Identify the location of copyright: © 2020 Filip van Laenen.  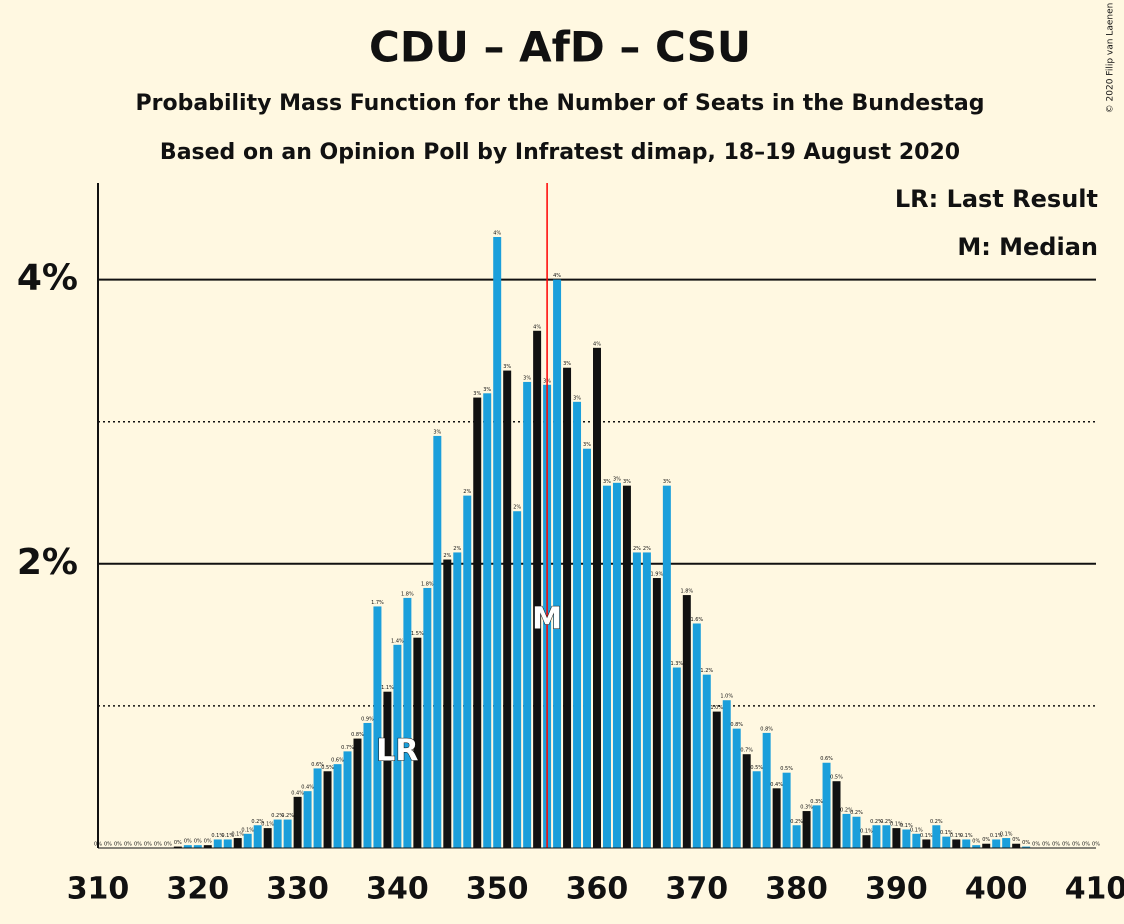
(1111, 58).